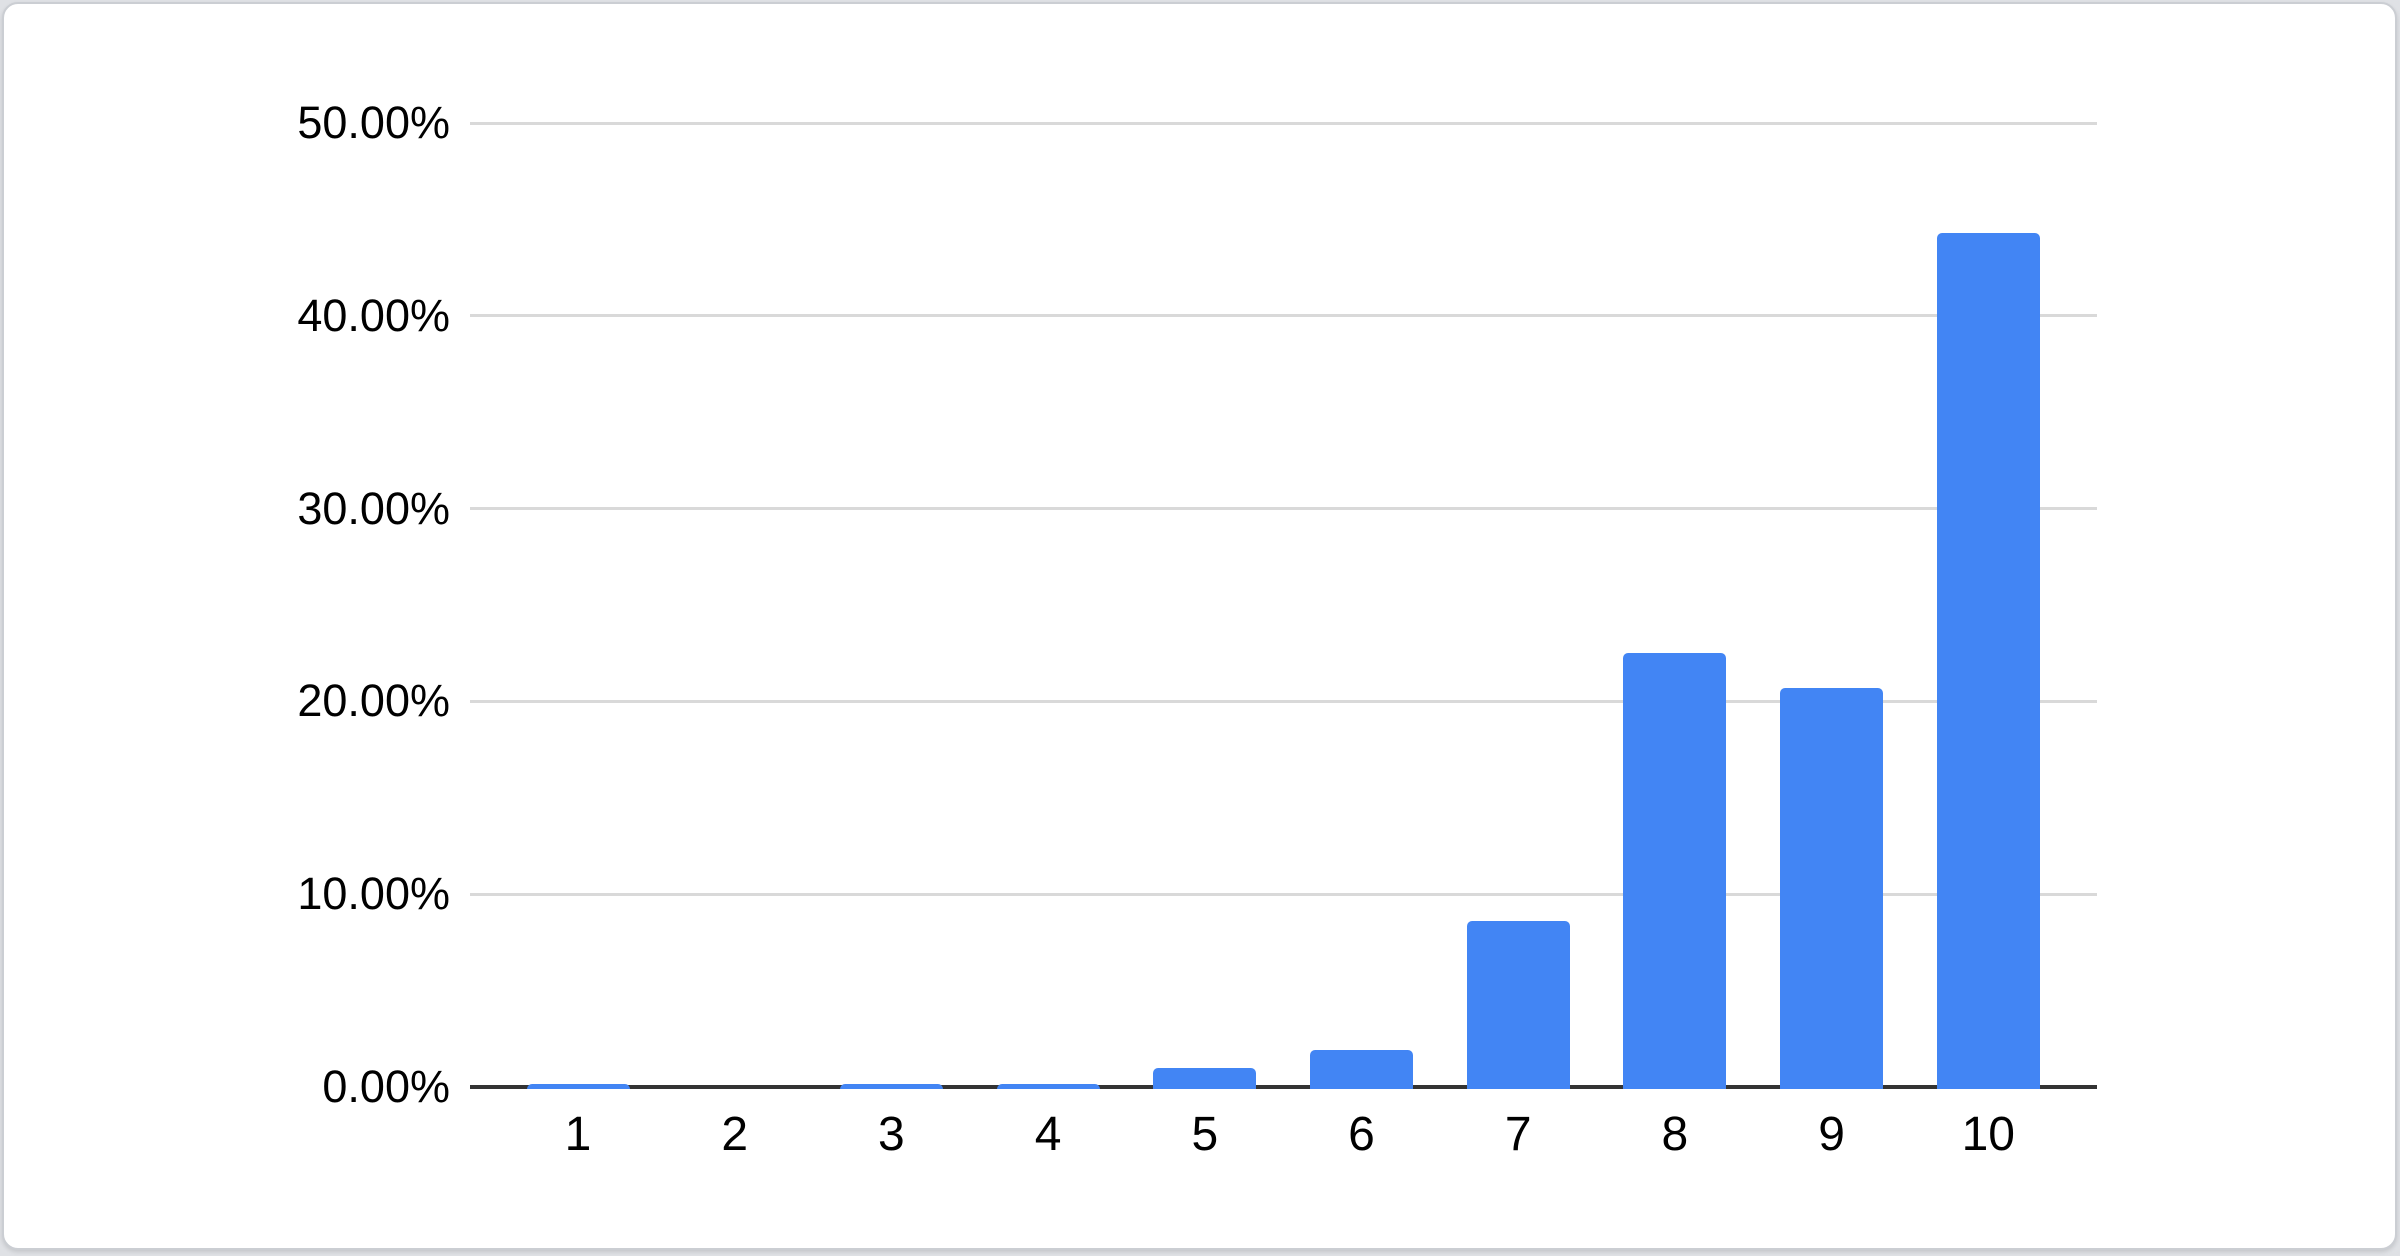  What do you see at coordinates (1283, 701) in the screenshot?
I see `gridline-20.00%` at bounding box center [1283, 701].